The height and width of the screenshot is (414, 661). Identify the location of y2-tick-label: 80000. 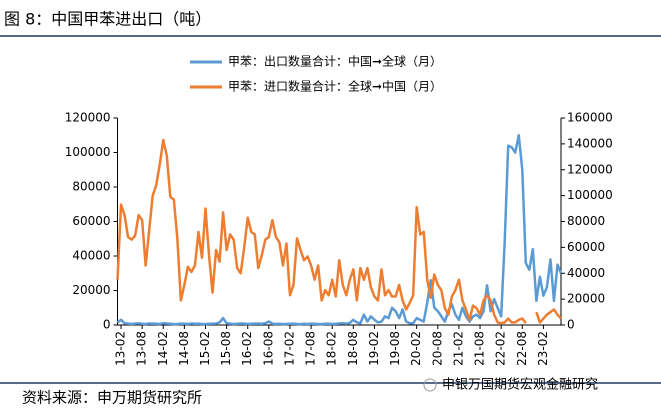
(586, 221).